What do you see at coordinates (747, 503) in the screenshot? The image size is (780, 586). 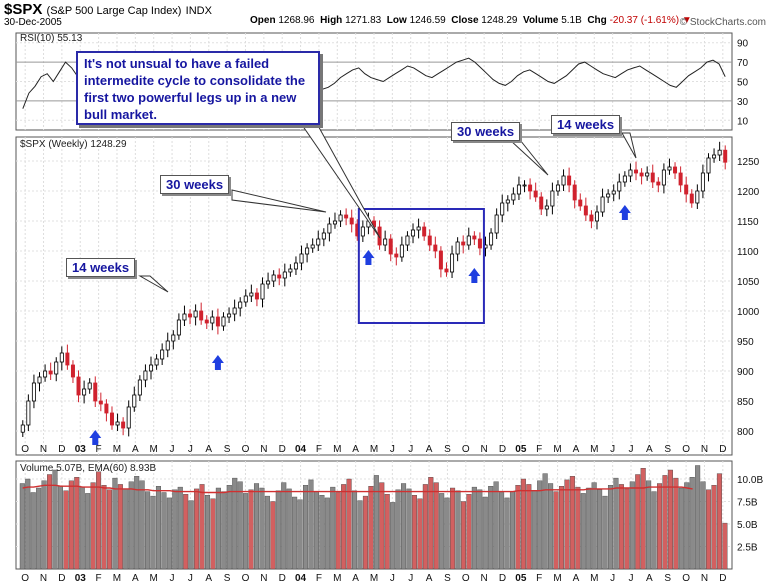 I see `volume-y-tick-label: 7.5B` at bounding box center [747, 503].